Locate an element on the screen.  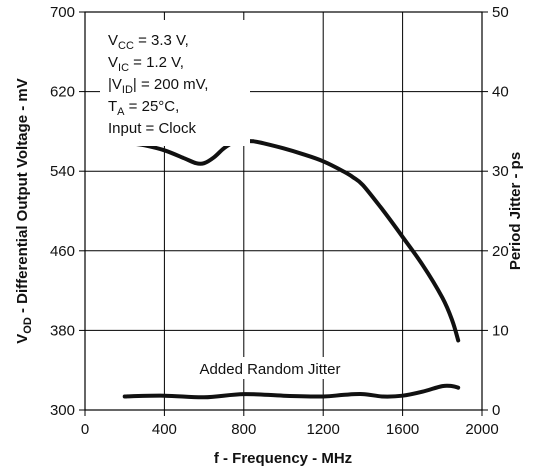
conditions-box-bg is located at coordinates (175, 83).